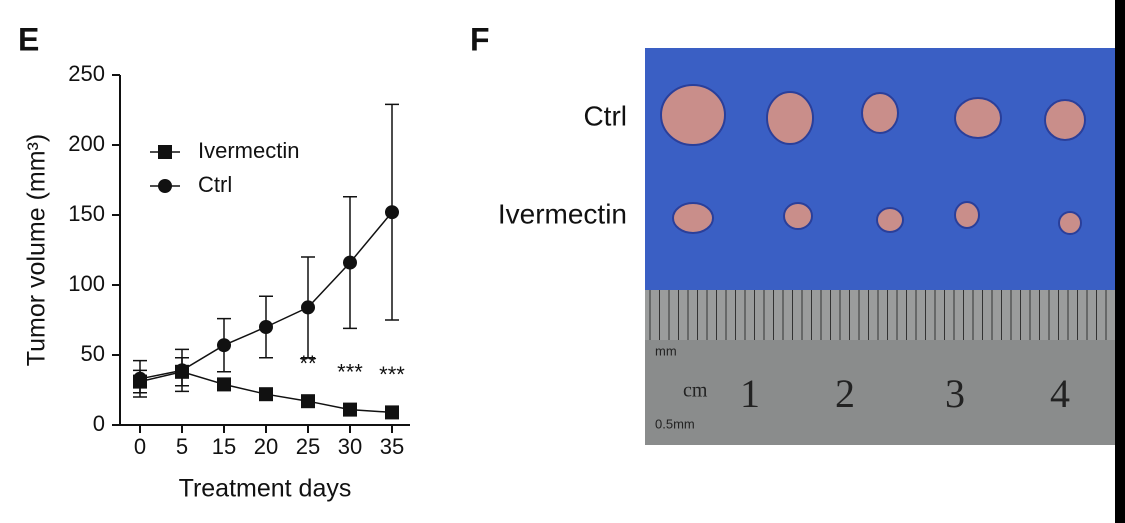  I want to click on y-tick-label: 200, so click(86, 143).